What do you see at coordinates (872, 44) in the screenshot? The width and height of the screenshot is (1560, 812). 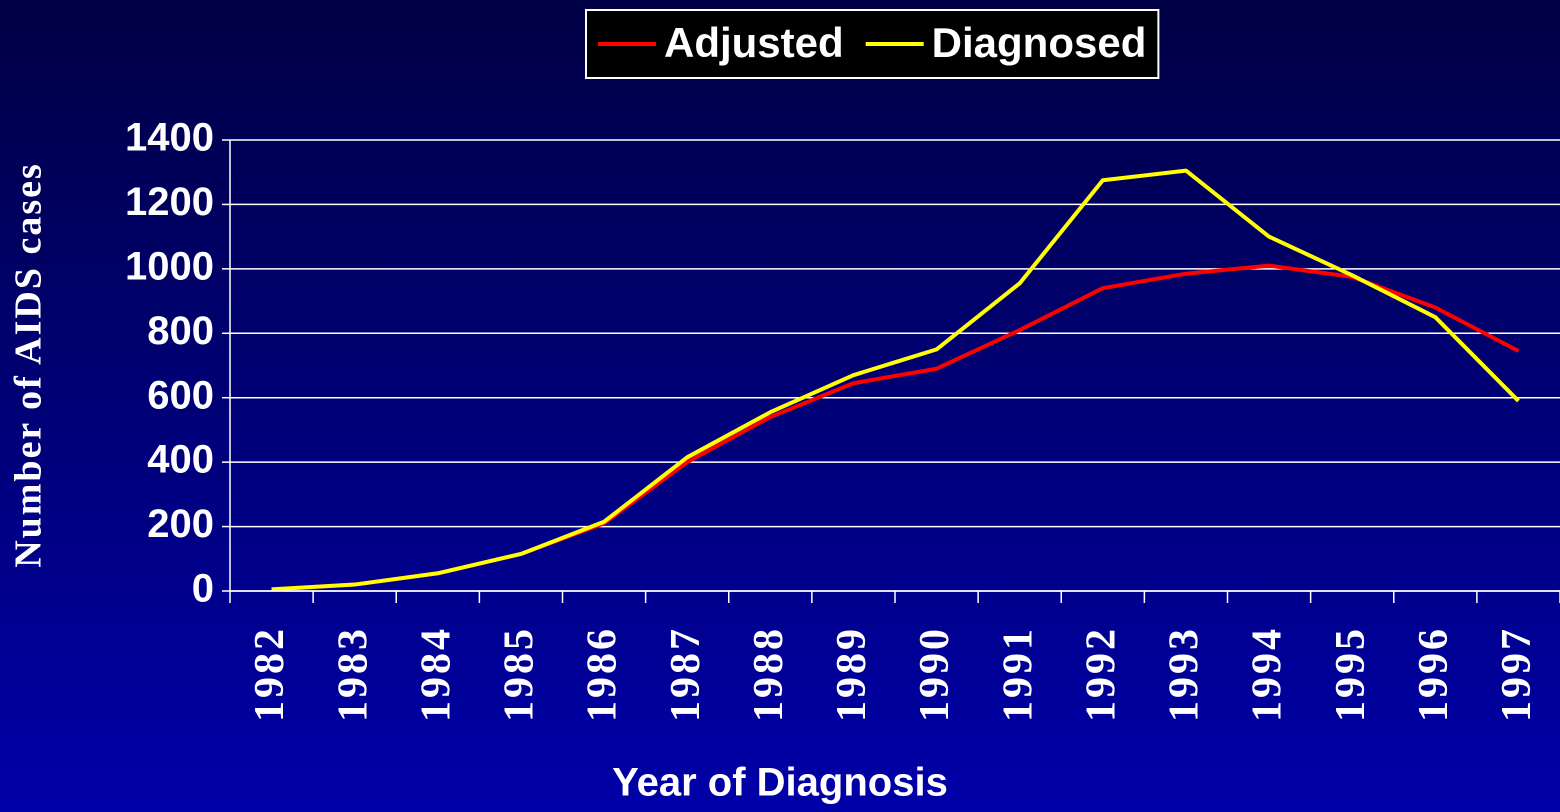 I see `legend: Adjusted Diagnosed` at bounding box center [872, 44].